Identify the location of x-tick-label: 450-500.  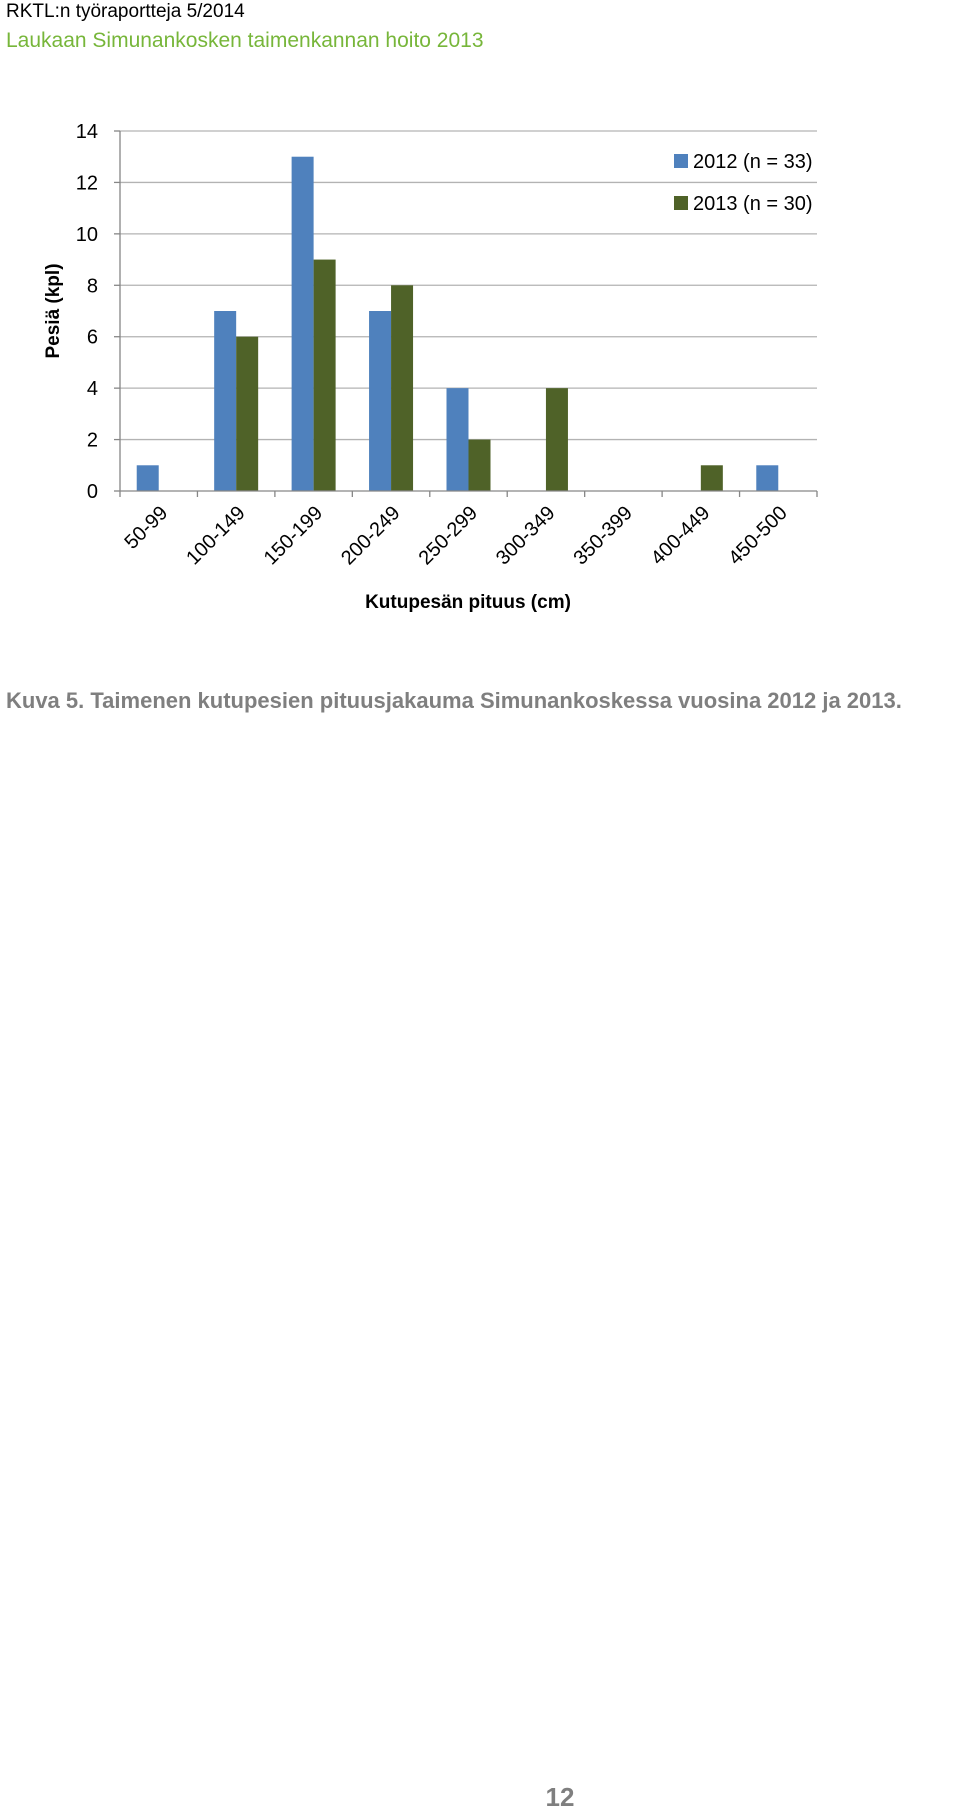
(757, 535).